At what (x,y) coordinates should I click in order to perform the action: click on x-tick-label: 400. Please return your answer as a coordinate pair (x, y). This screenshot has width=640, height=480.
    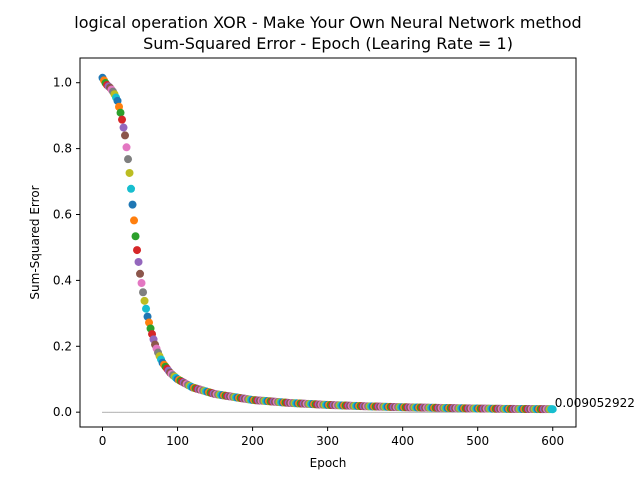
    Looking at the image, I should click on (402, 441).